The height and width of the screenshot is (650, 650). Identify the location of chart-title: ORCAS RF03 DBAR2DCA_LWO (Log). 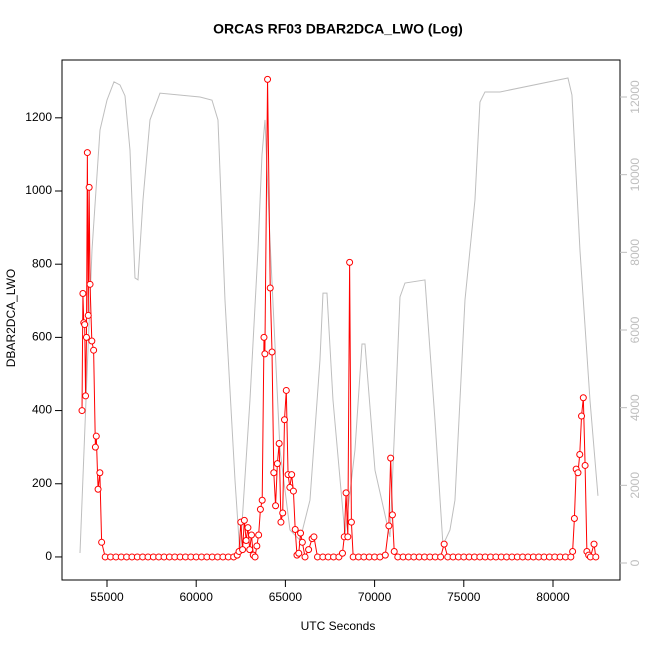
(338, 29).